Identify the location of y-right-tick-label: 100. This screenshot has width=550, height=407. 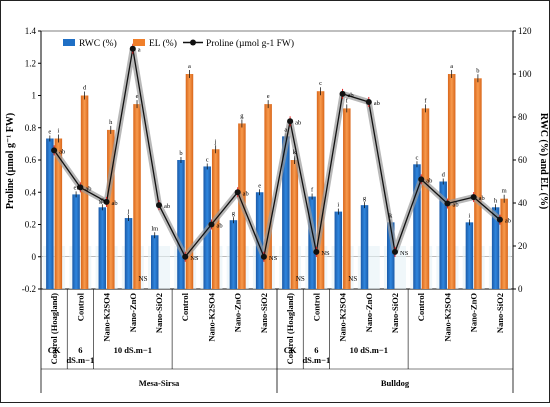
(525, 74).